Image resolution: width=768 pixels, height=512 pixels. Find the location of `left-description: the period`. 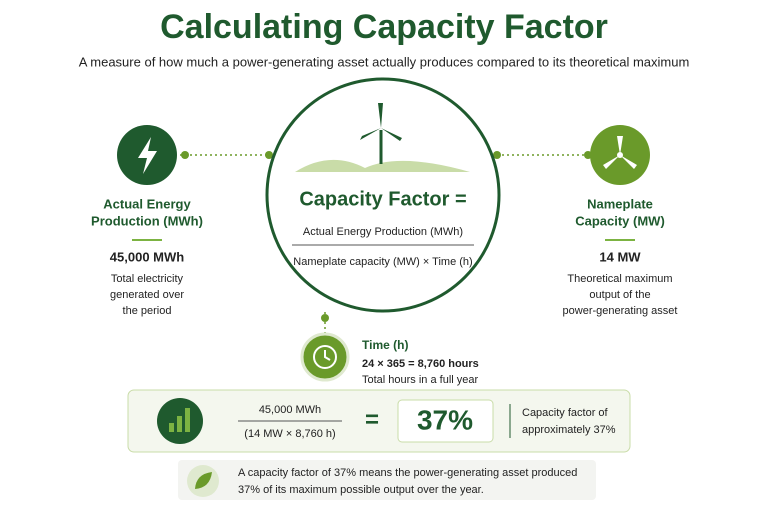

left-description: the period is located at coordinates (147, 311).